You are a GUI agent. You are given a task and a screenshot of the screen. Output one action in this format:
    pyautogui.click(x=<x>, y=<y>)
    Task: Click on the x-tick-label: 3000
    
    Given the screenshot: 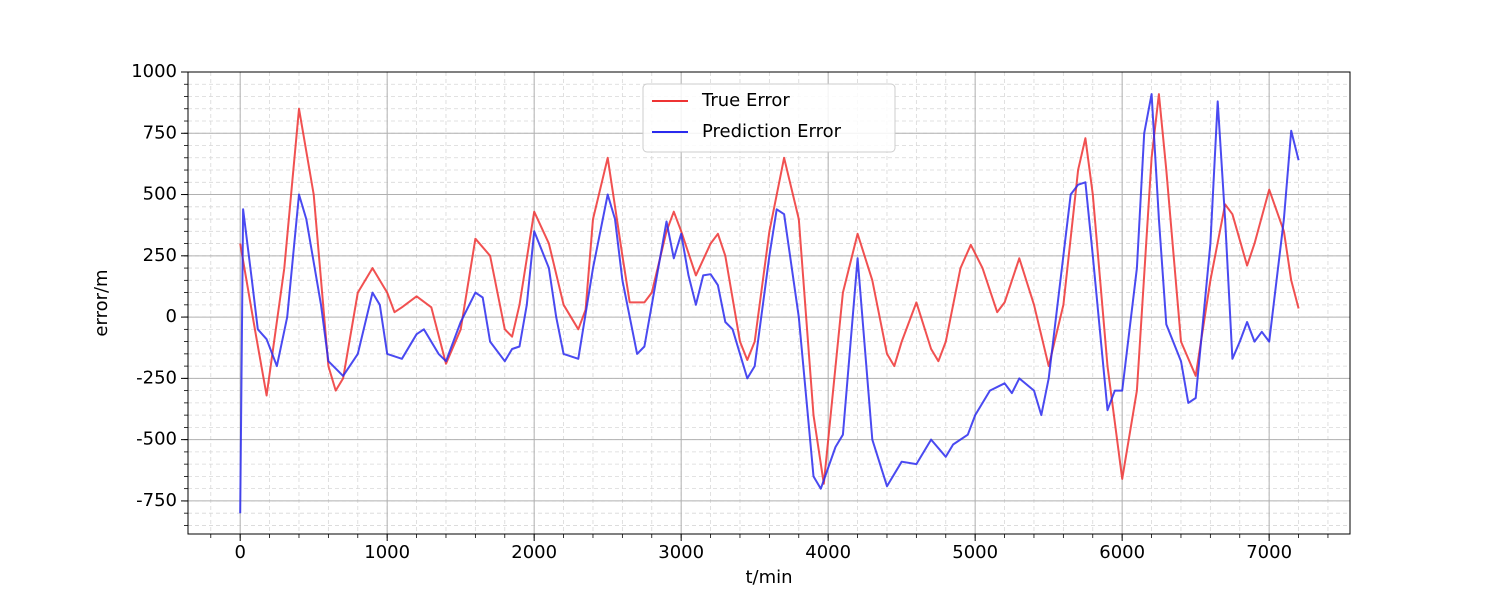 What is the action you would take?
    pyautogui.click(x=681, y=552)
    